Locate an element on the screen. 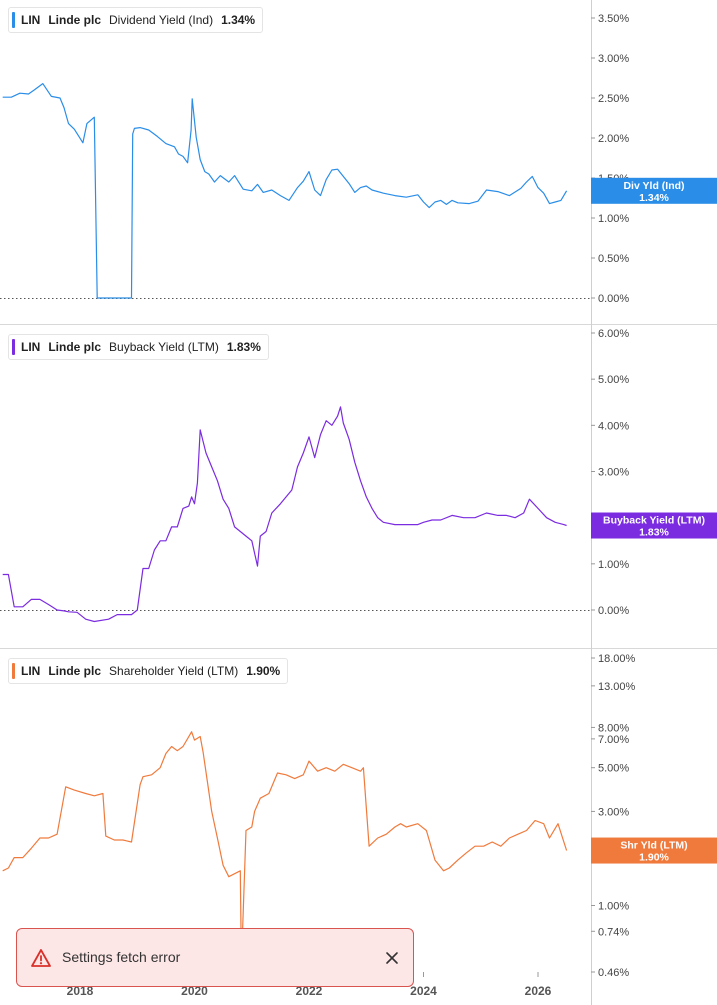  legend-buyback: LIN Linde plc Buyback Yield (LTM) 1.83% is located at coordinates (138, 347).